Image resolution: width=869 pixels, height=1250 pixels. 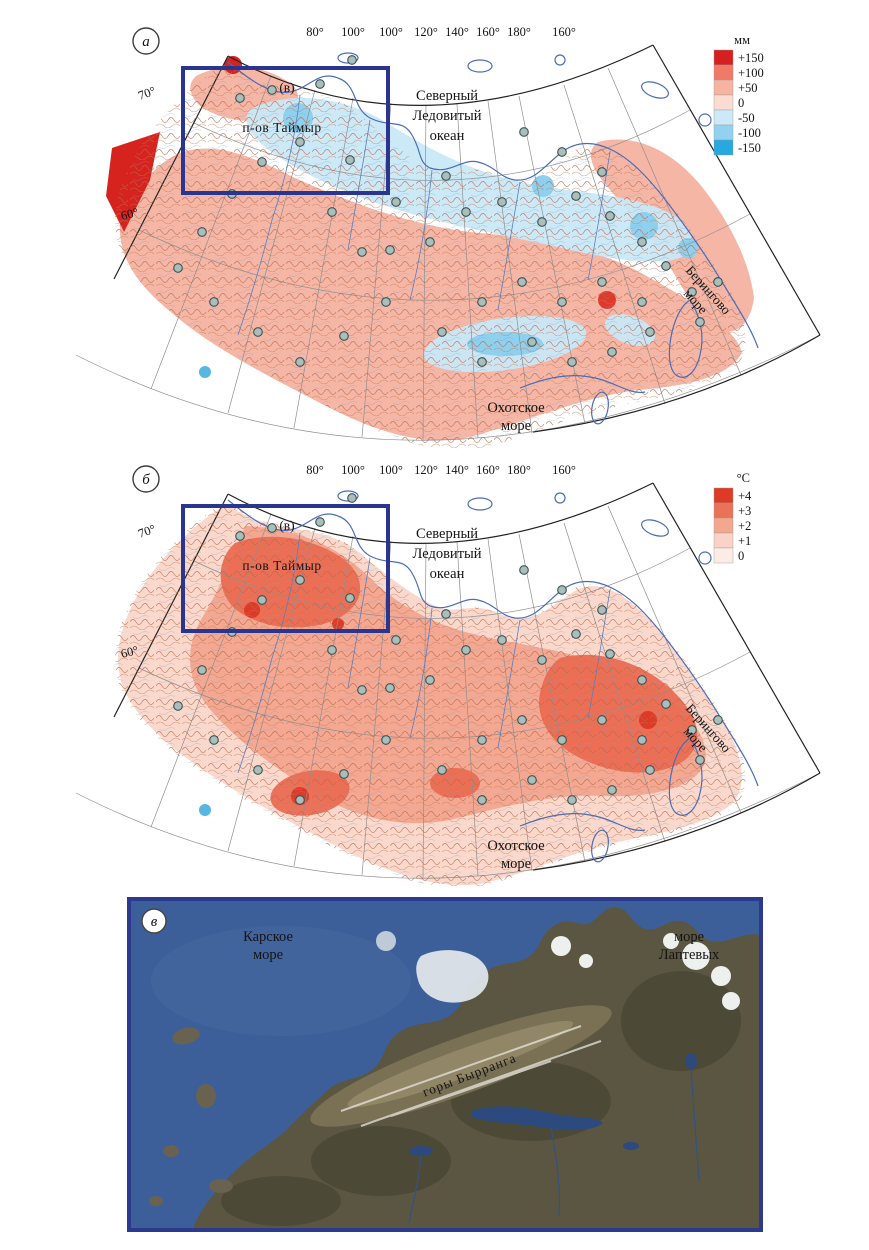 What do you see at coordinates (268, 937) in the screenshot?
I see `kara-sea-label: Карское` at bounding box center [268, 937].